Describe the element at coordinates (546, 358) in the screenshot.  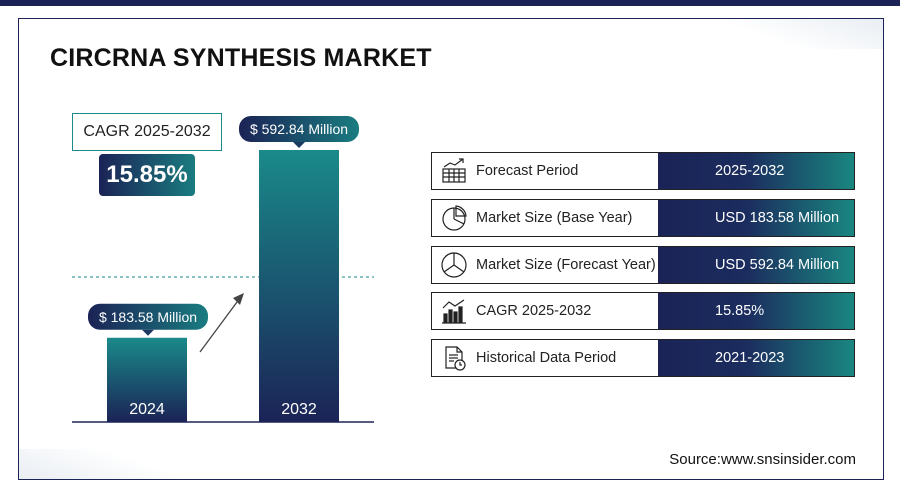
I see `row-label: Historical Data Period` at that location.